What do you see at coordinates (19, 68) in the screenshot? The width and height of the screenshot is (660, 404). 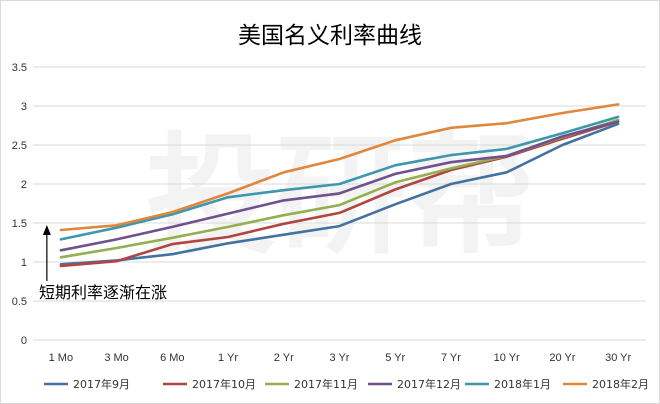 I see `y-tick-label: 3.5` at bounding box center [19, 68].